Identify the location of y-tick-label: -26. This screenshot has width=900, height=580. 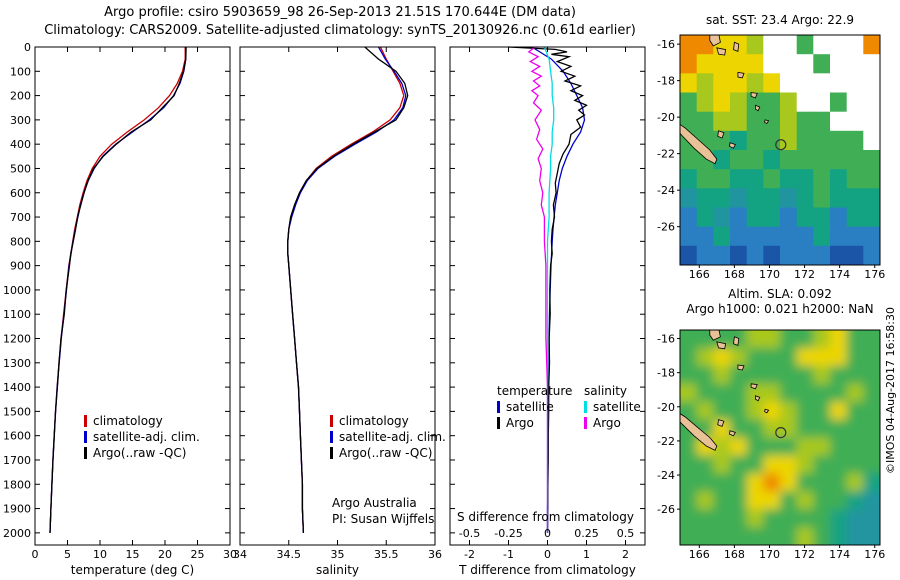
(666, 509).